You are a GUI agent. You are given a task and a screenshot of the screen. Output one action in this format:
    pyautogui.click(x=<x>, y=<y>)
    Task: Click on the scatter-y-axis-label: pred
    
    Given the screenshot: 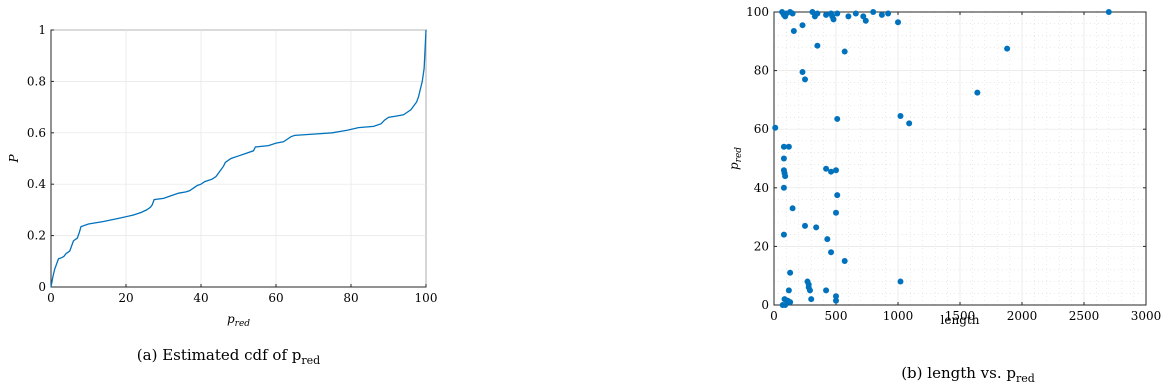 What is the action you would take?
    pyautogui.click(x=735, y=158)
    